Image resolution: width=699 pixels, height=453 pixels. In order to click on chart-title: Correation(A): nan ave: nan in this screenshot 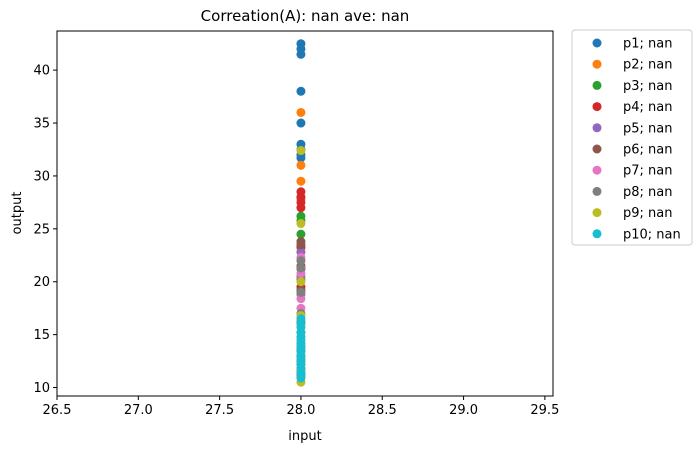, I will do `click(305, 16)`.